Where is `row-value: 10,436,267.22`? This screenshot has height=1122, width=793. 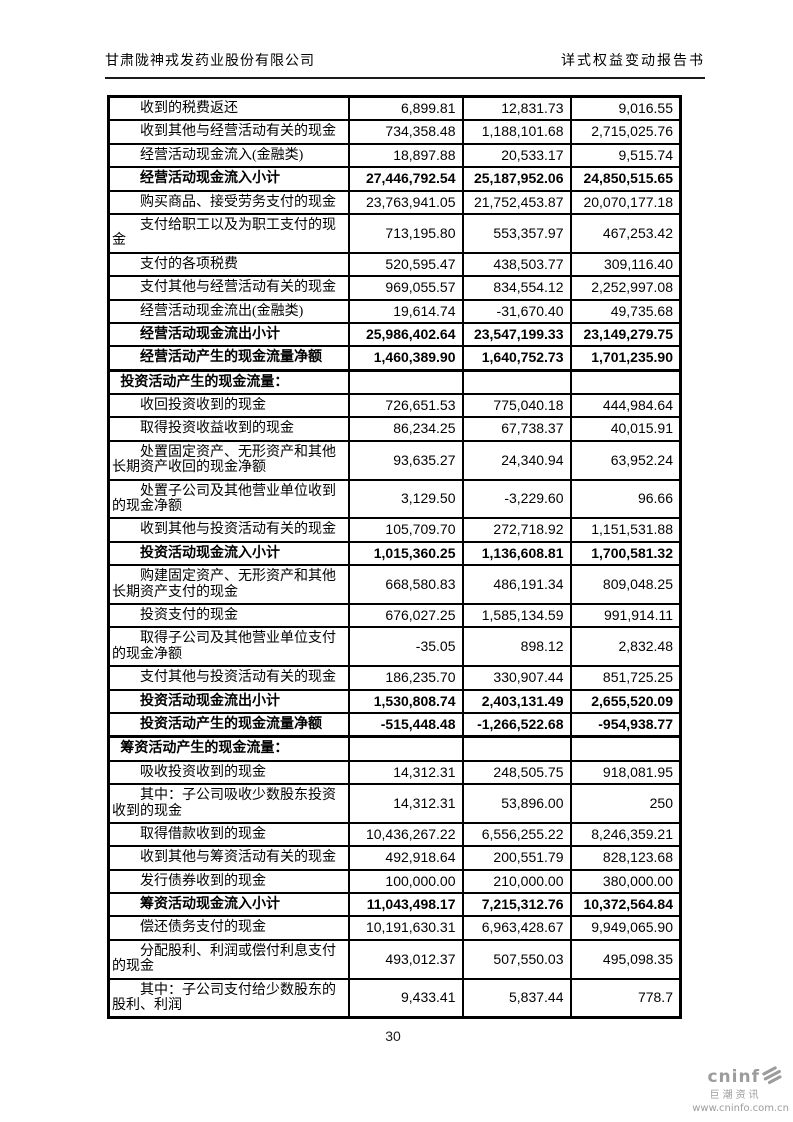
row-value: 10,436,267.22 is located at coordinates (405, 834).